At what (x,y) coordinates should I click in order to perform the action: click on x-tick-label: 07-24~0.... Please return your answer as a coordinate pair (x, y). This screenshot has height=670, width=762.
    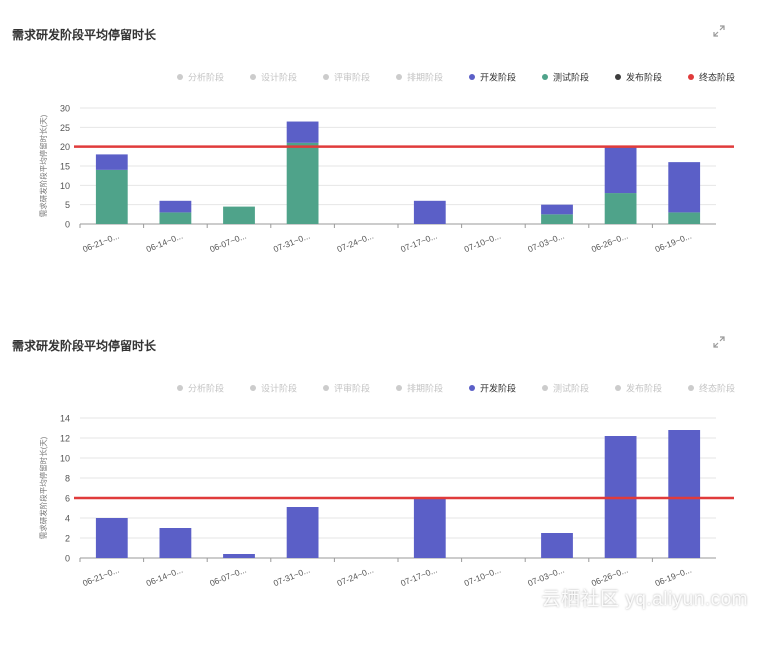
    Looking at the image, I should click on (354, 577).